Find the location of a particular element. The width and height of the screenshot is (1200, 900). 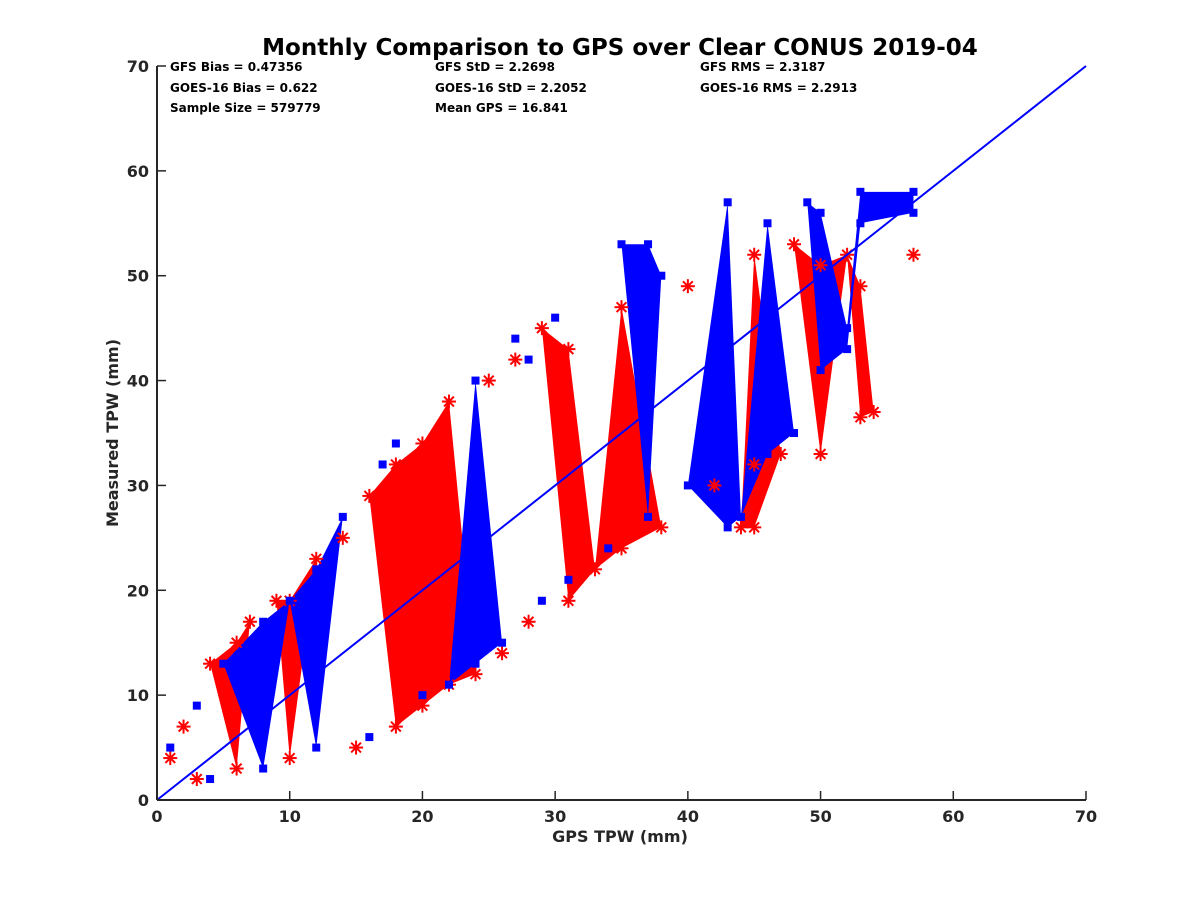

stat-sample-size: Sample Size = 579779 is located at coordinates (245, 108).